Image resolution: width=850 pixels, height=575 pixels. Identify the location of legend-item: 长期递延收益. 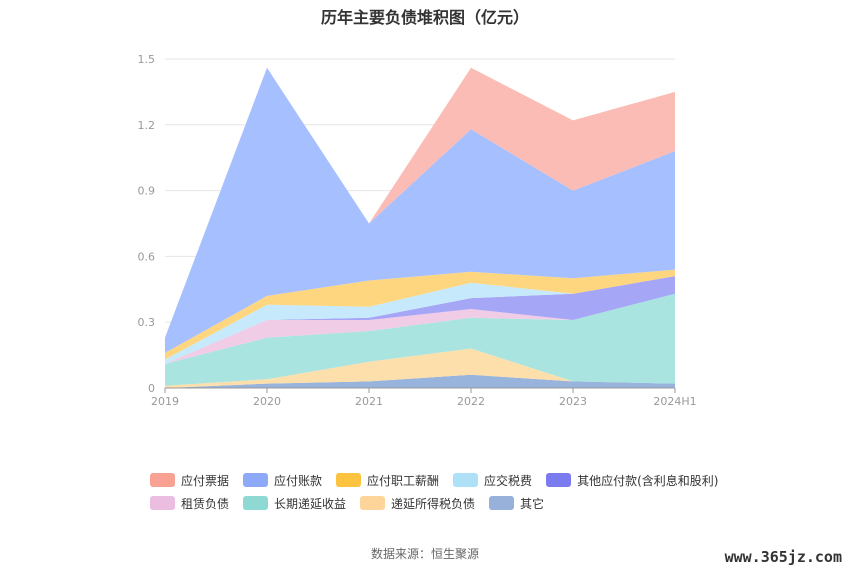
(294, 503).